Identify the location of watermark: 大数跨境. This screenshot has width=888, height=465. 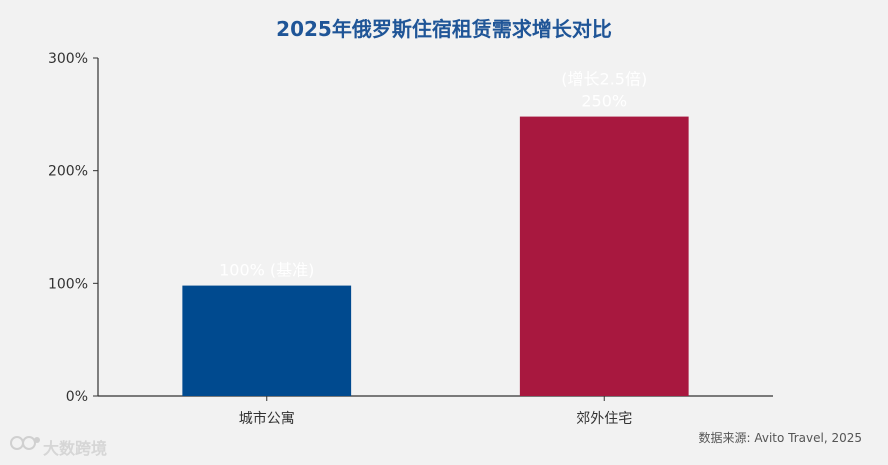
(58, 447).